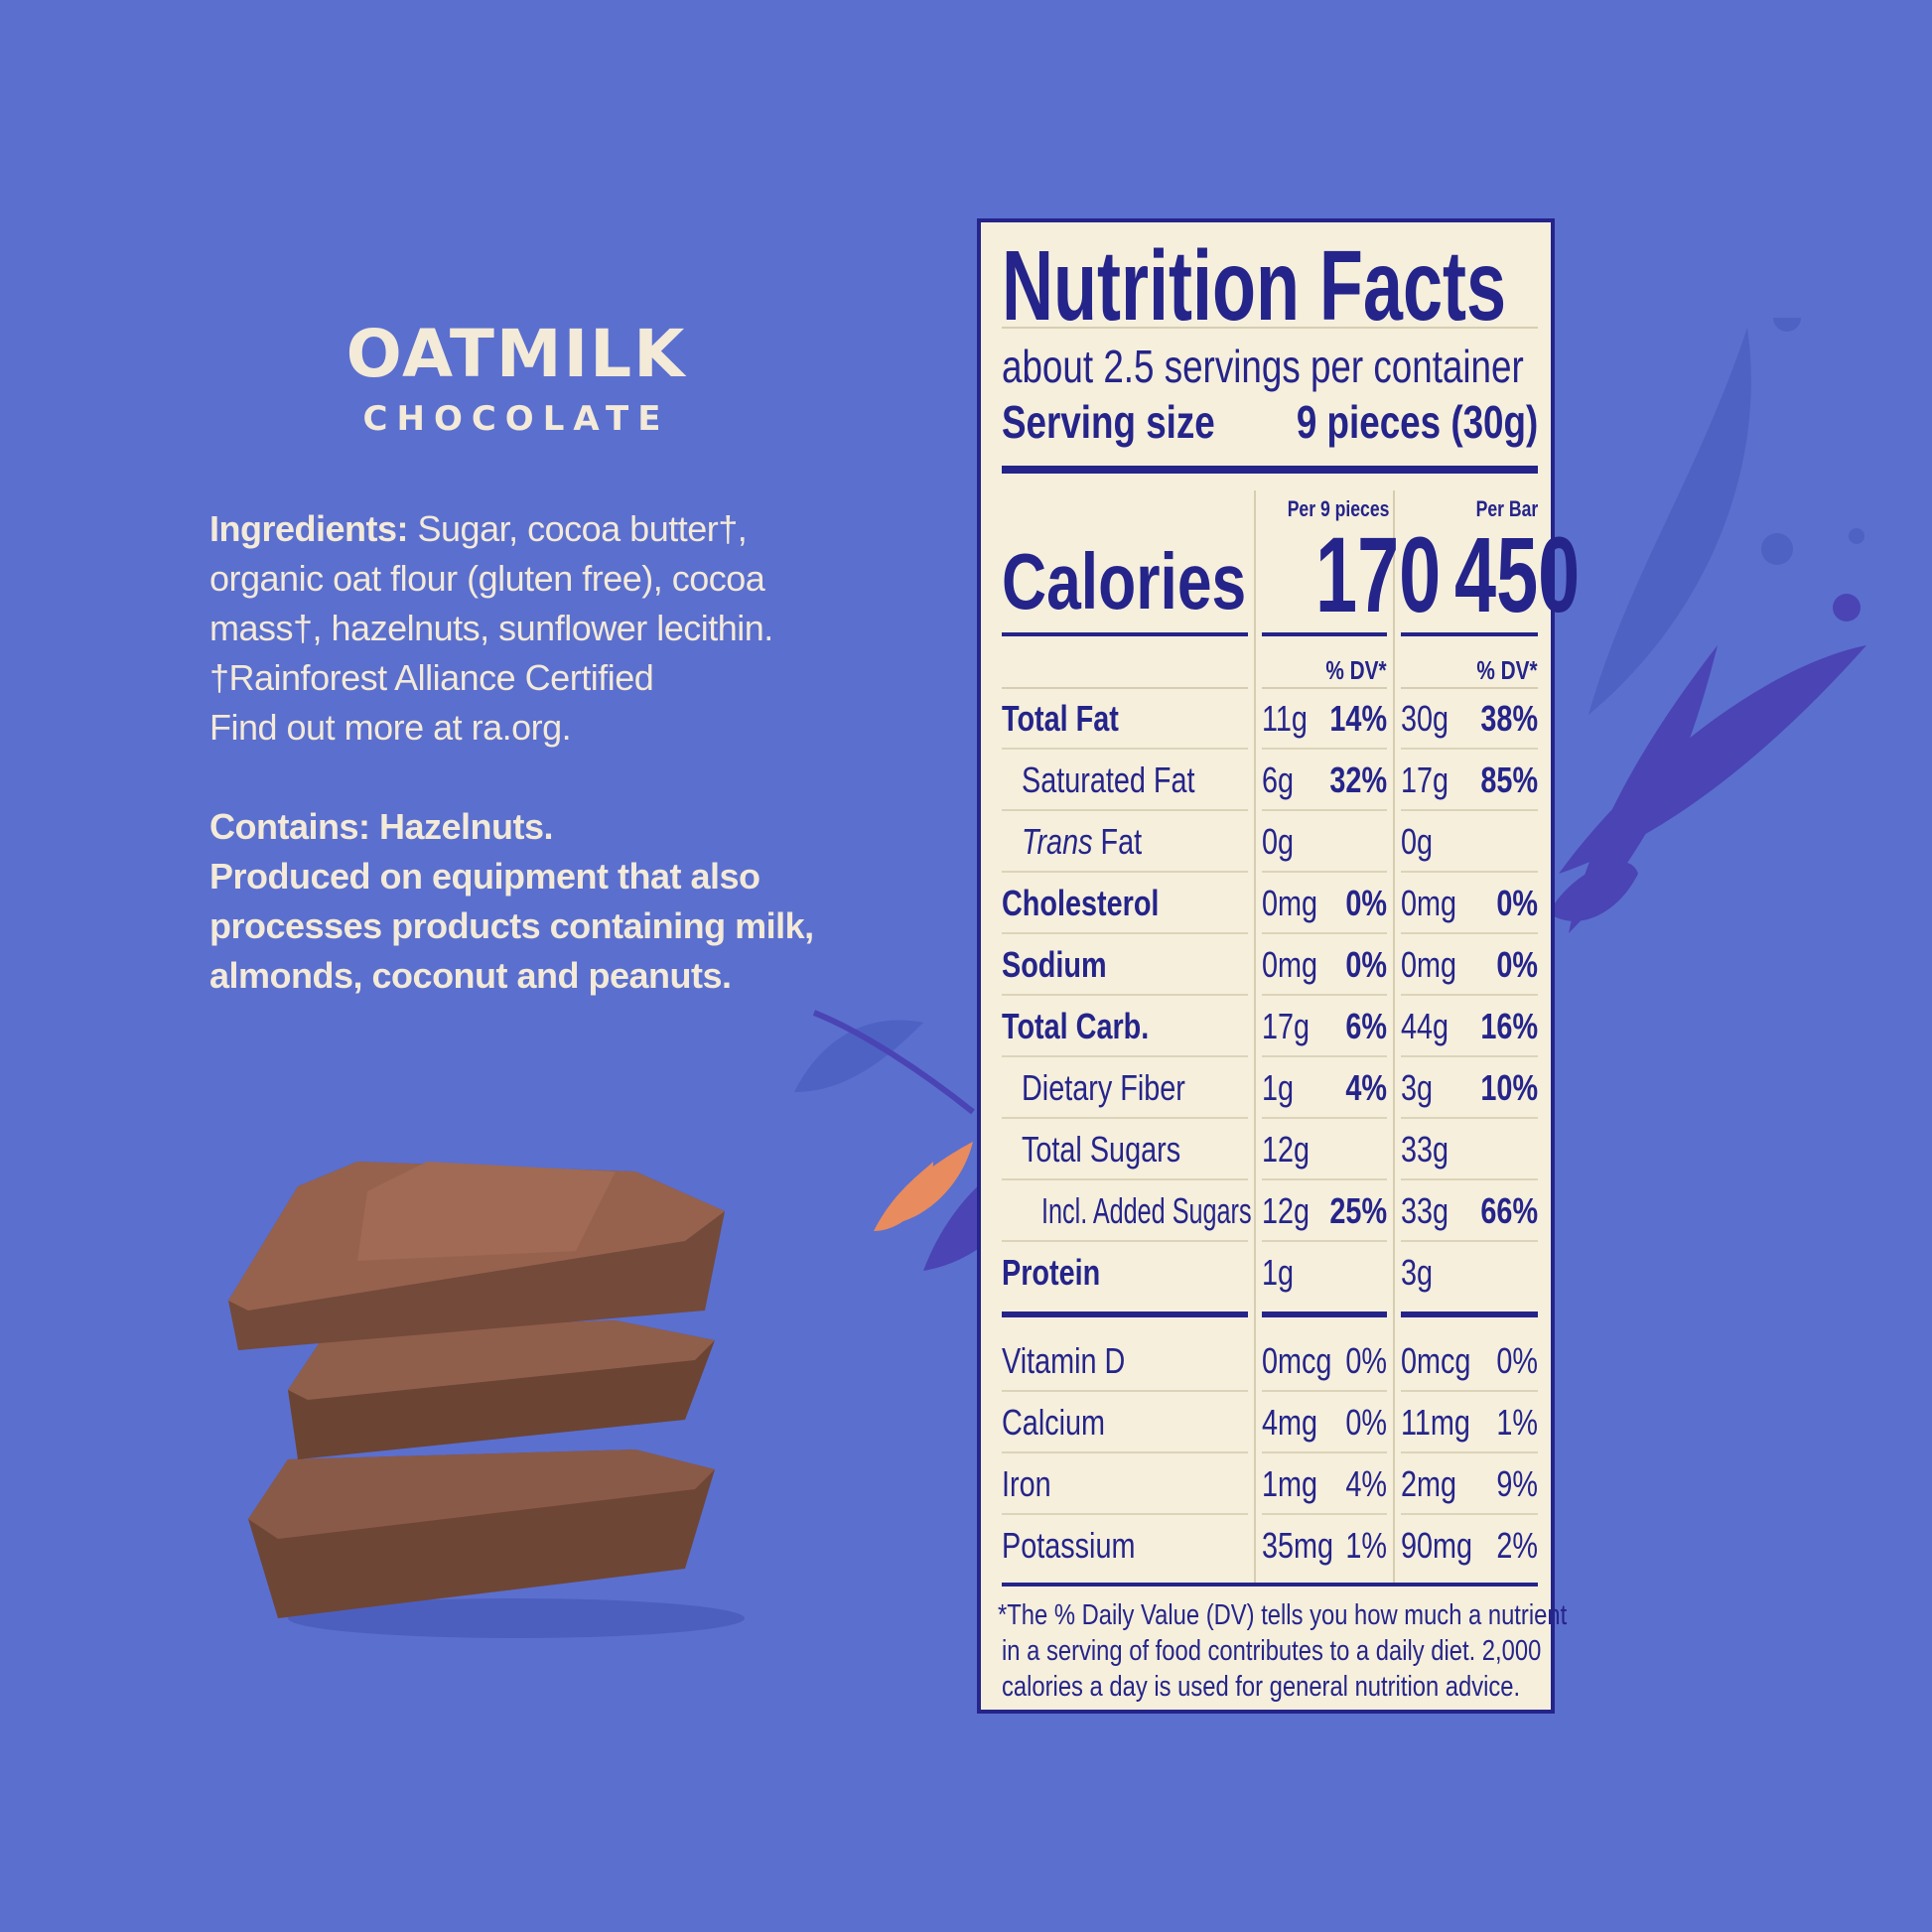 The width and height of the screenshot is (1932, 1932). Describe the element at coordinates (1339, 508) in the screenshot. I see `col1-header: Per 9 pieces` at that location.